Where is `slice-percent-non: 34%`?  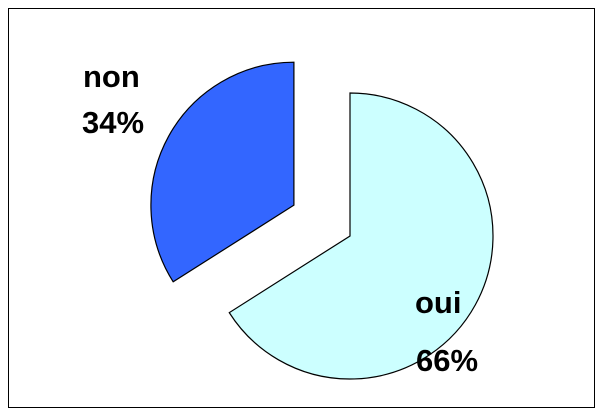
slice-percent-non: 34% is located at coordinates (113, 122).